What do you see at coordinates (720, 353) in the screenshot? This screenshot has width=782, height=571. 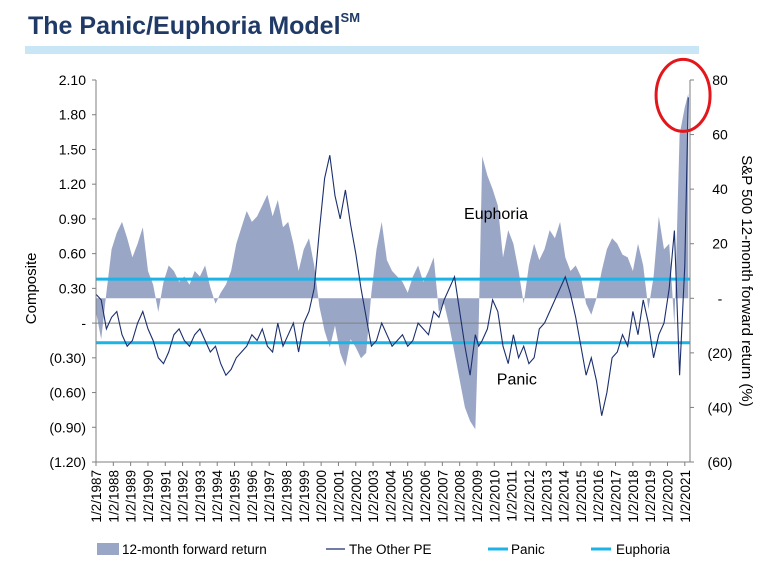 I see `right-tick-label: (20)` at bounding box center [720, 353].